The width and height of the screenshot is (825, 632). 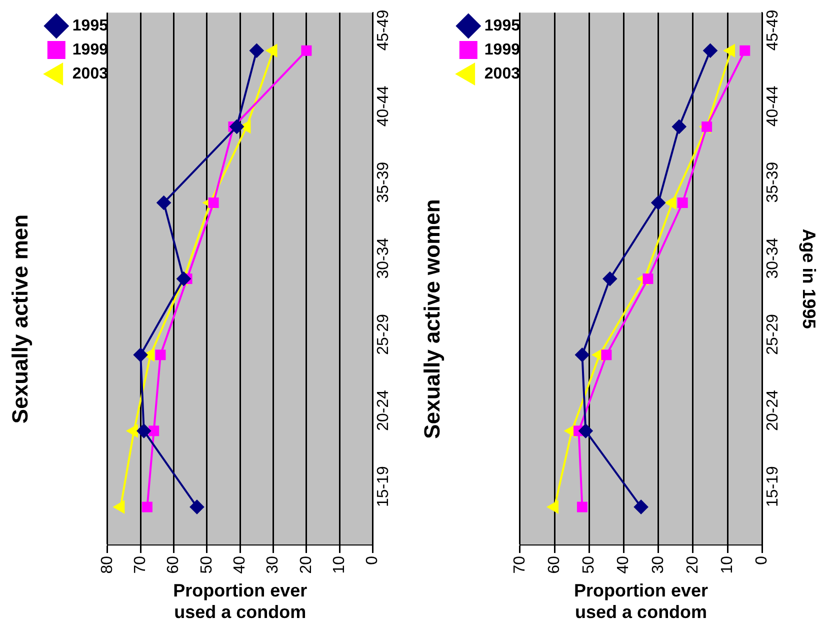 What do you see at coordinates (19, 319) in the screenshot?
I see `text: Sexually active men` at bounding box center [19, 319].